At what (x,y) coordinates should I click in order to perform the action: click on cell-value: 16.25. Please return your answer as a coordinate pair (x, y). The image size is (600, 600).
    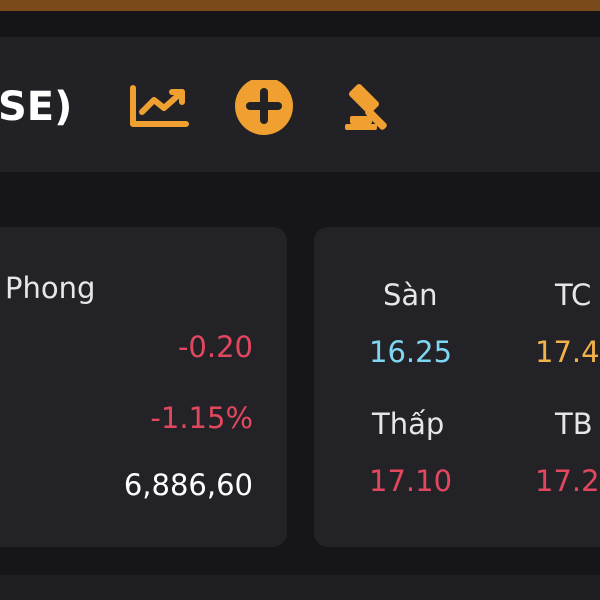
    Looking at the image, I should click on (411, 352).